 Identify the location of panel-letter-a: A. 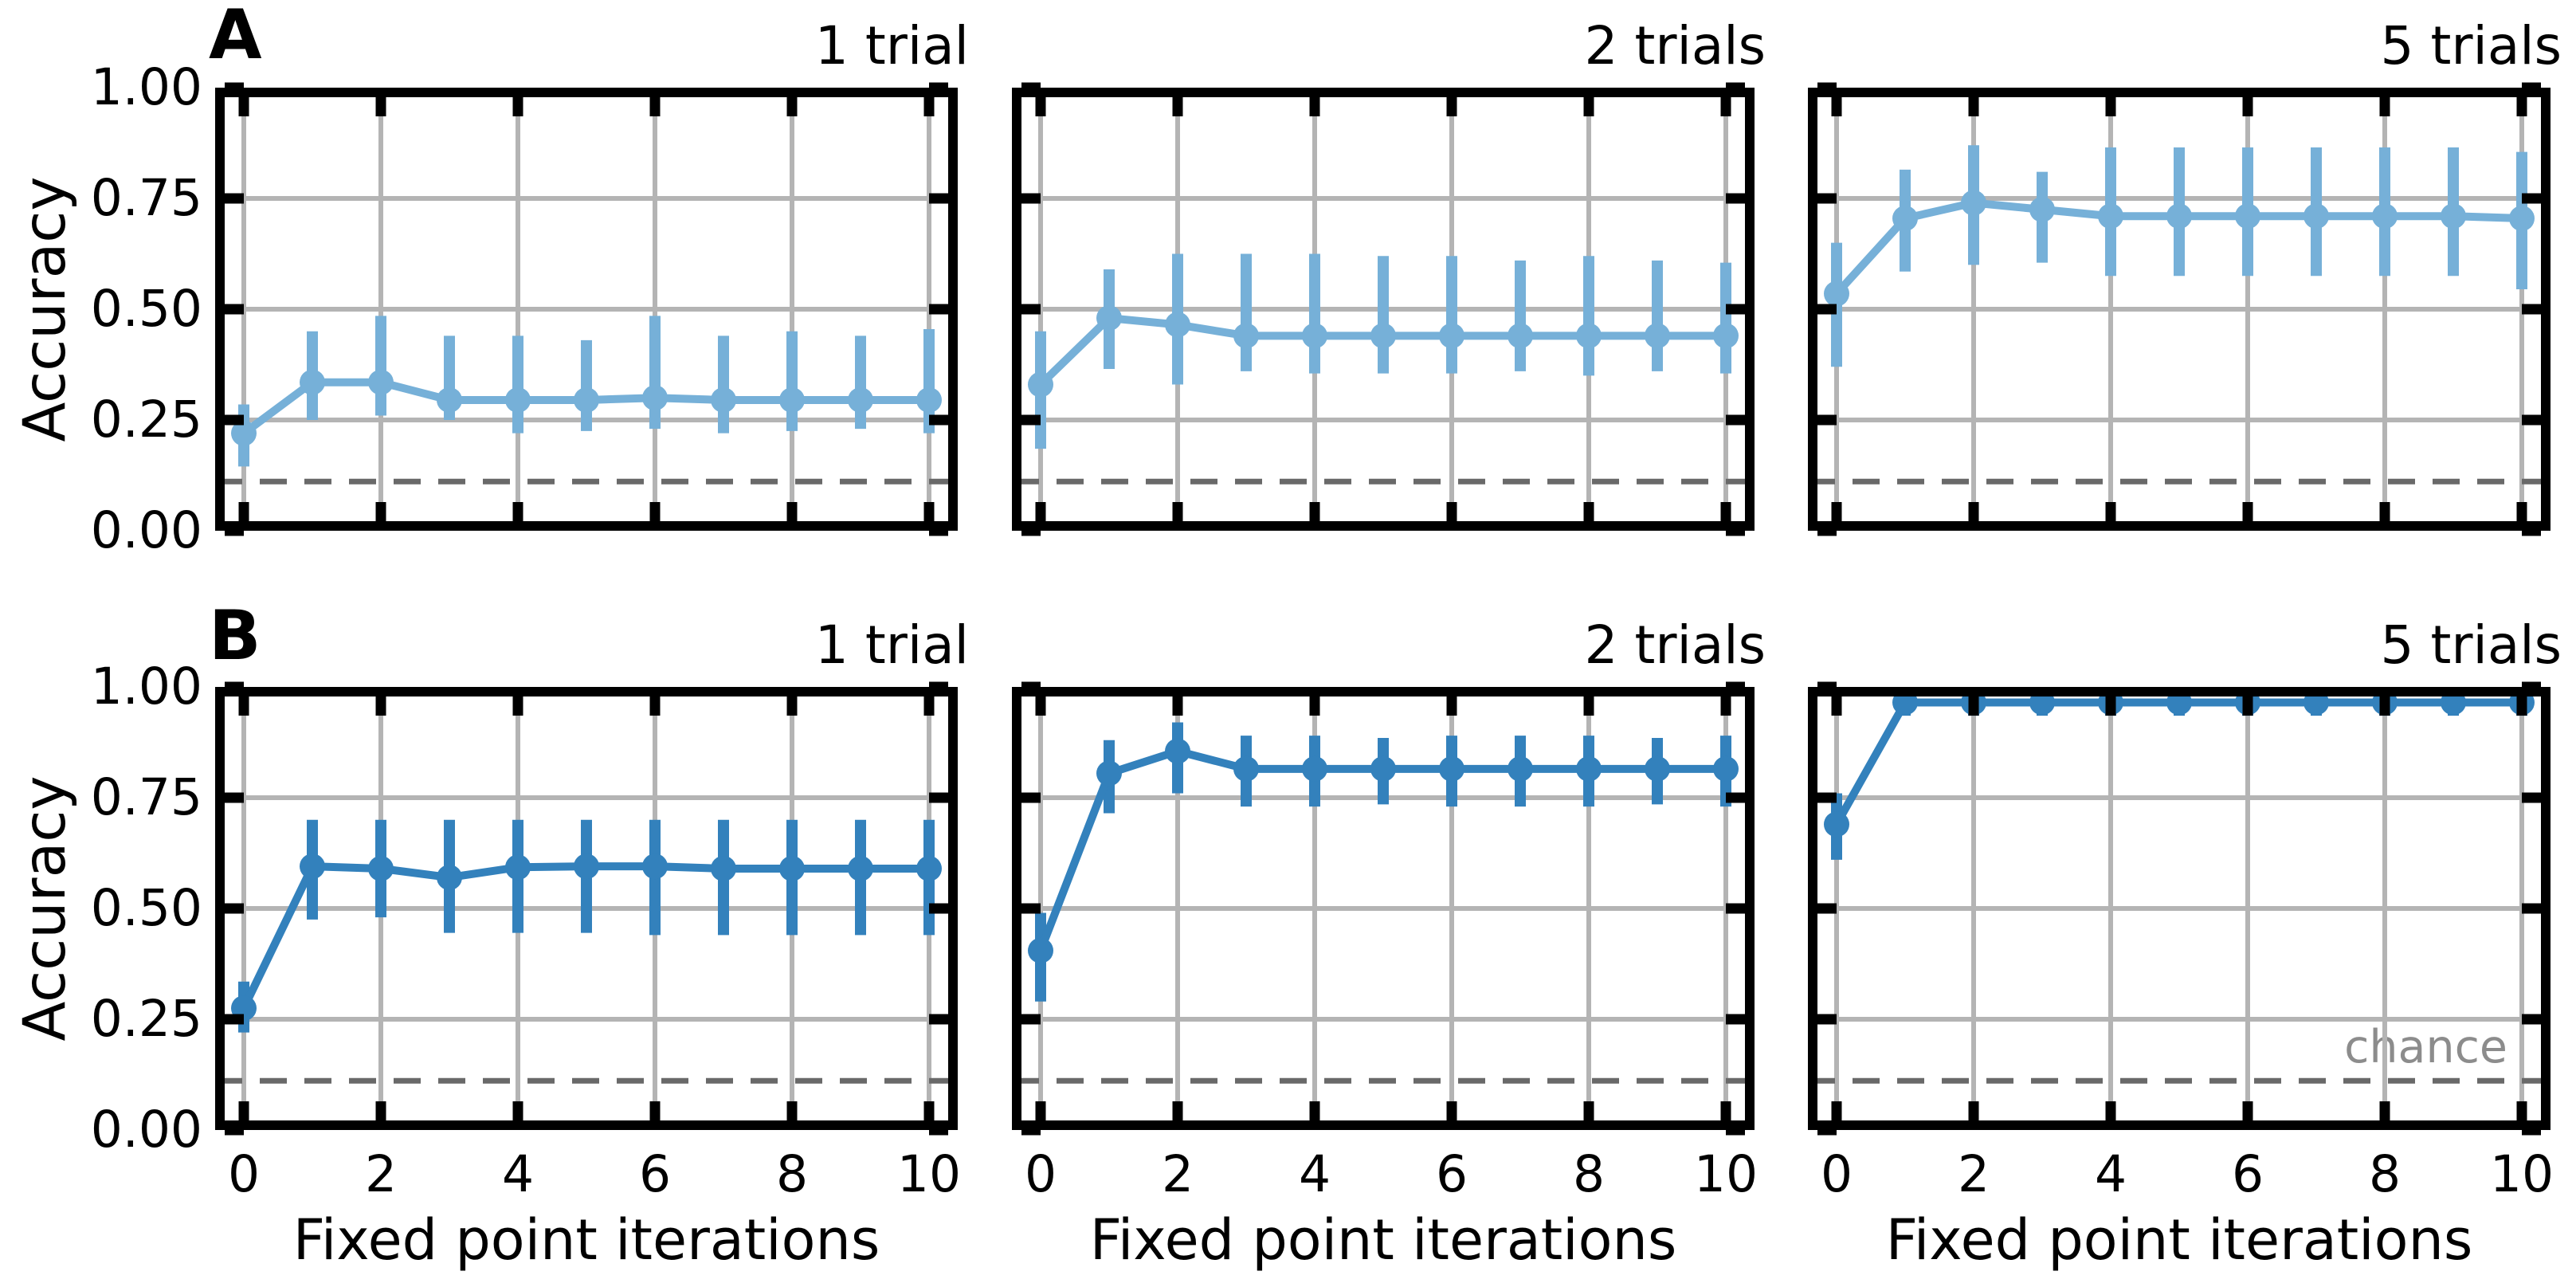
(235, 38).